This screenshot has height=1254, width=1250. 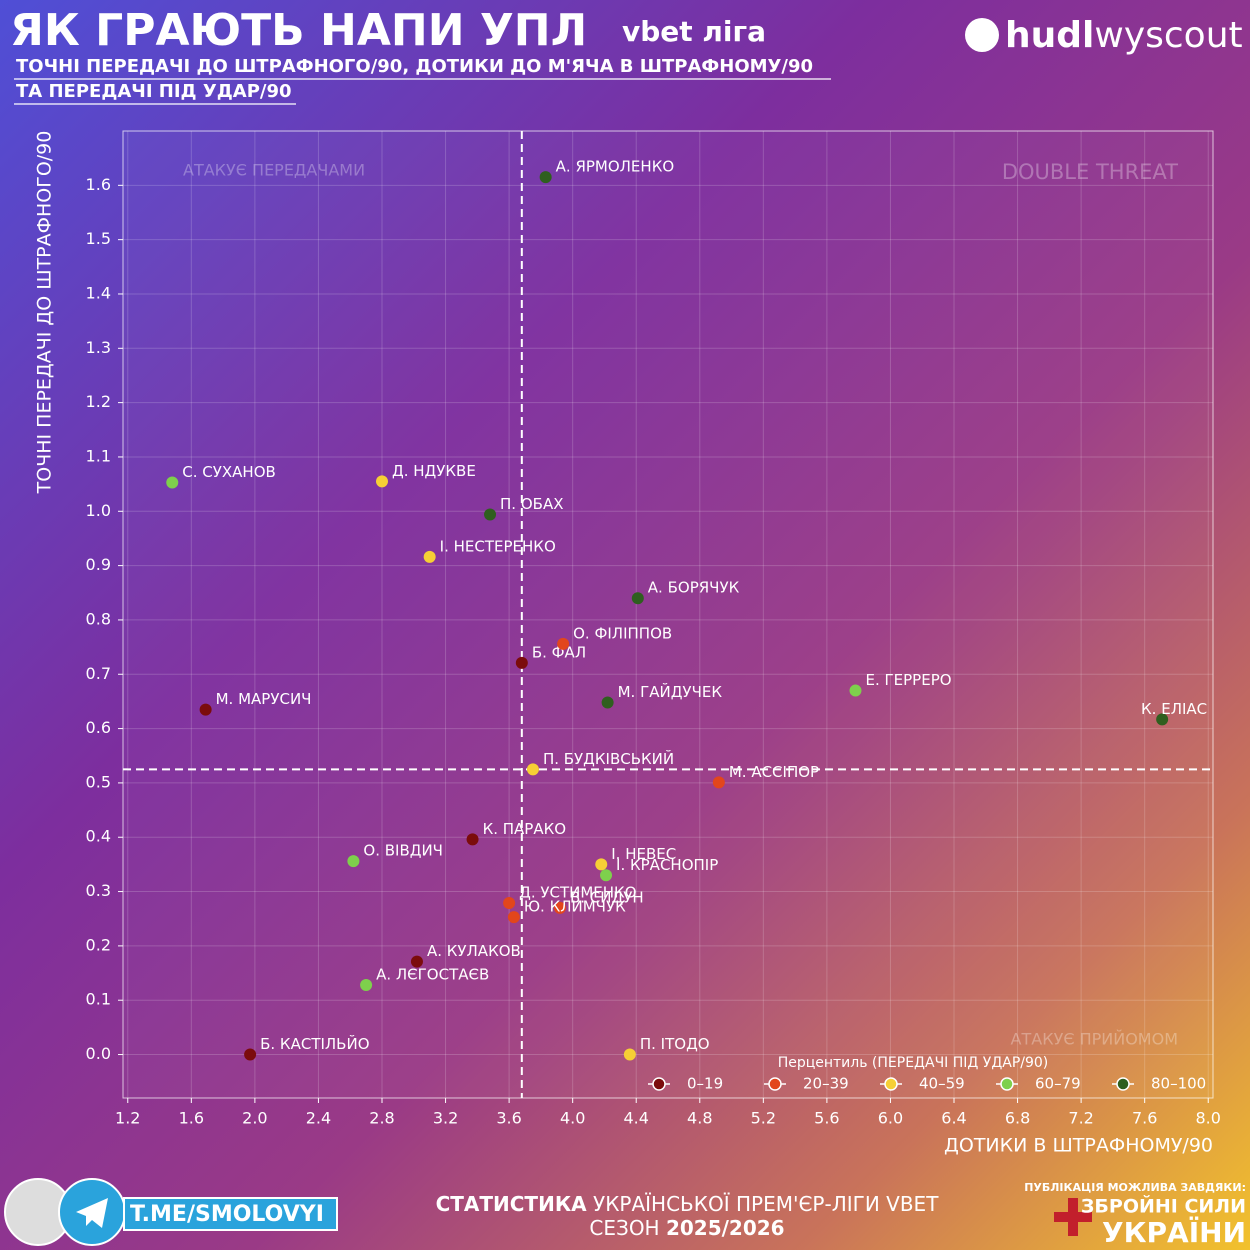 What do you see at coordinates (298, 30) in the screenshot?
I see `title: ЯК ГРАЮТЬ НАПИ УПЛ` at bounding box center [298, 30].